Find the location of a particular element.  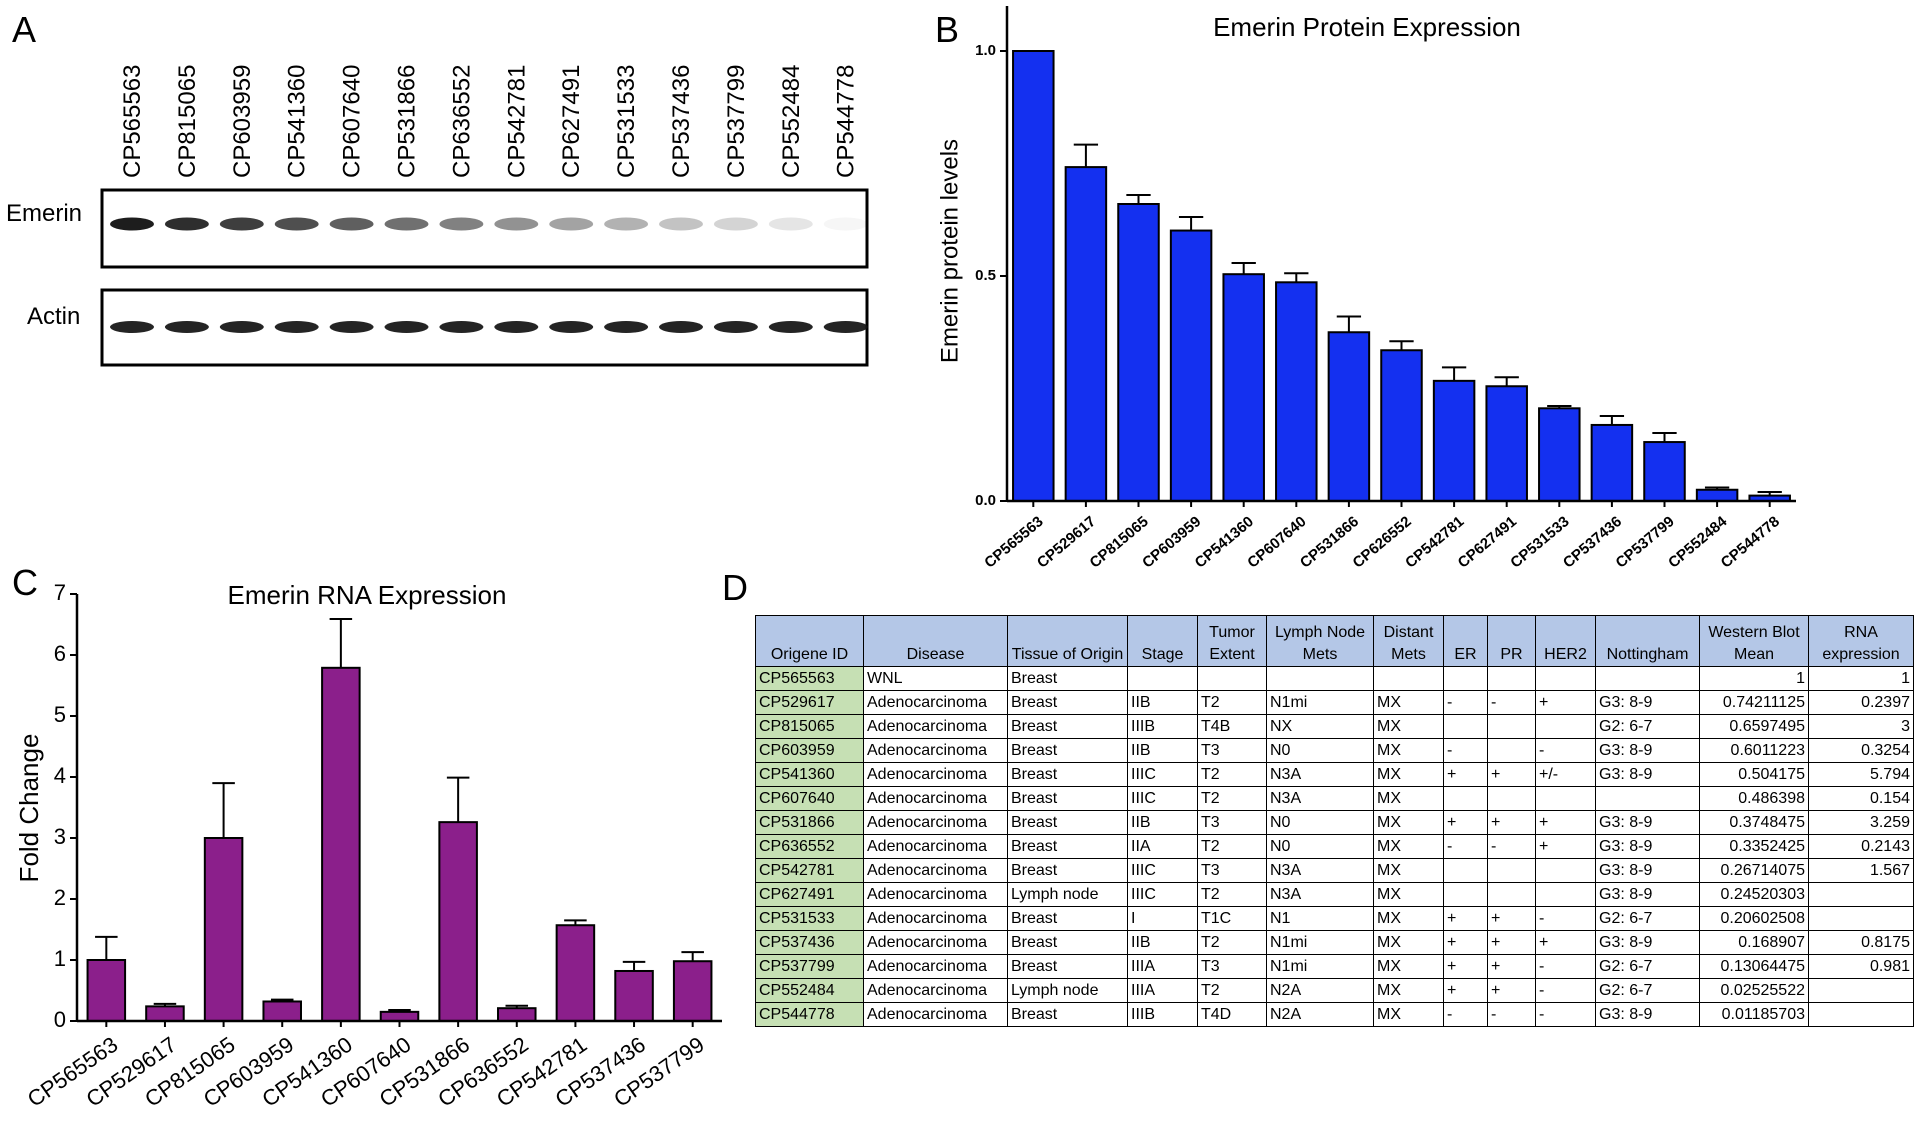

panel-label: B is located at coordinates (947, 29).